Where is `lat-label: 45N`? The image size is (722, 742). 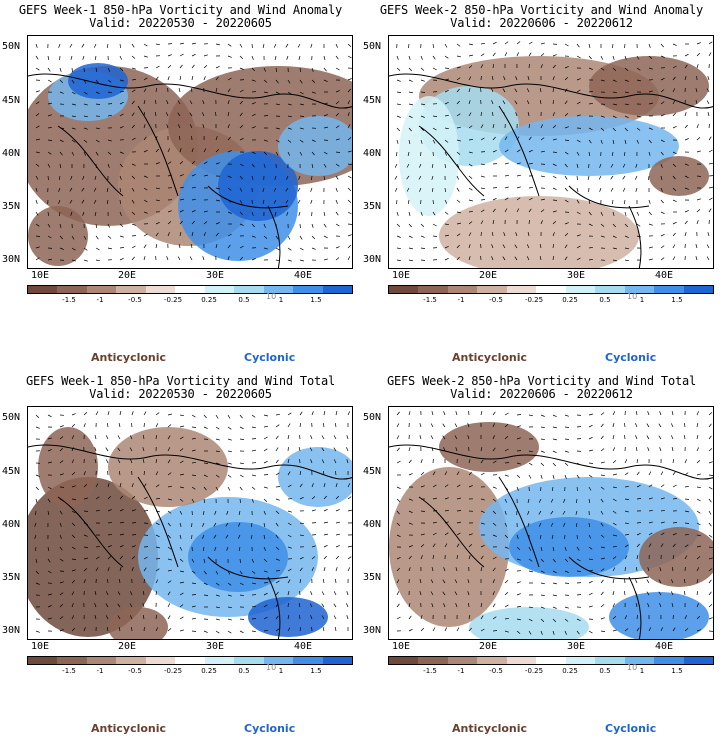
lat-label: 45N is located at coordinates (372, 471).